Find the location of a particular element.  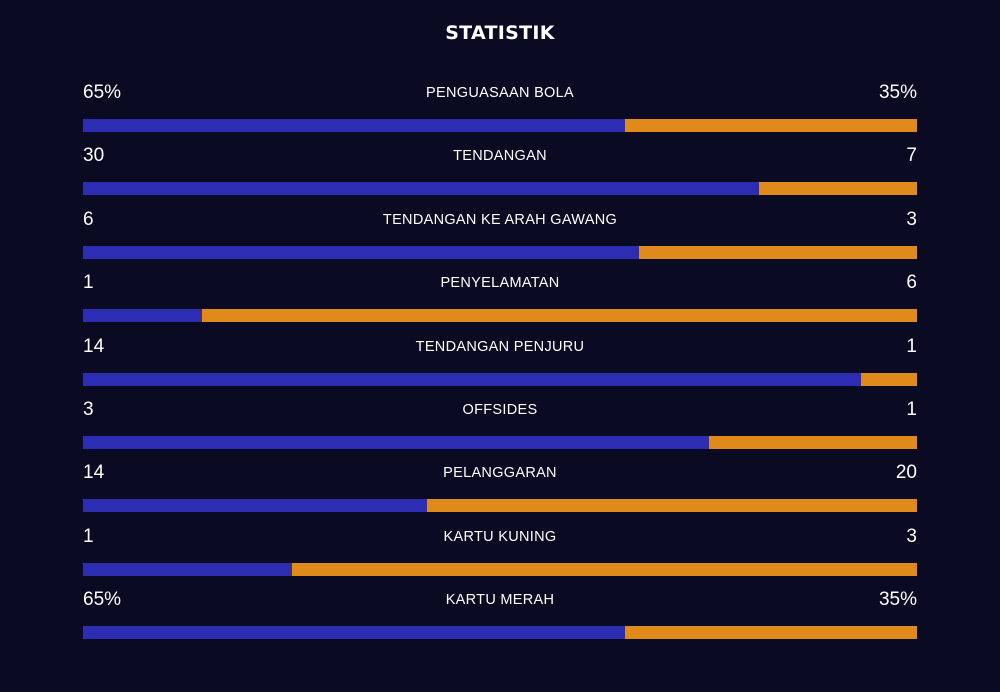

stat-label: PENGUASAAN BOLA is located at coordinates (500, 93).